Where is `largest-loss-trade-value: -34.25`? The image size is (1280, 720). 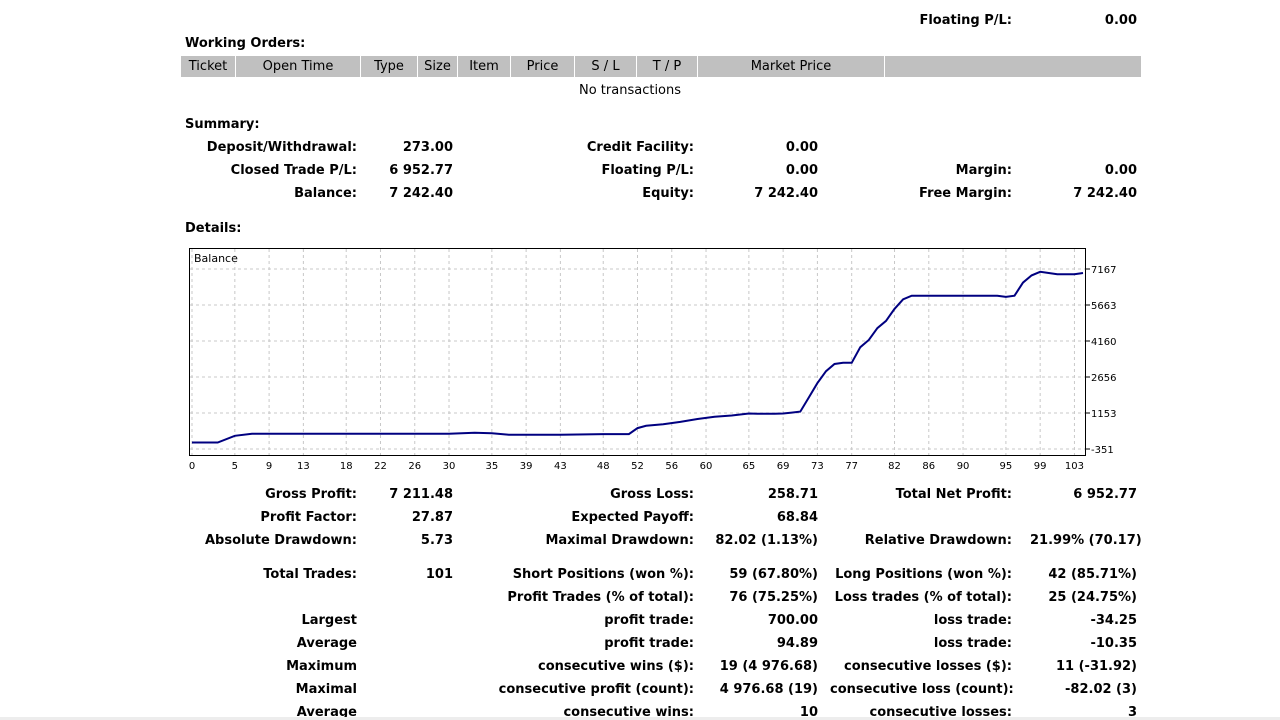
largest-loss-trade-value: -34.25 is located at coordinates (1113, 620).